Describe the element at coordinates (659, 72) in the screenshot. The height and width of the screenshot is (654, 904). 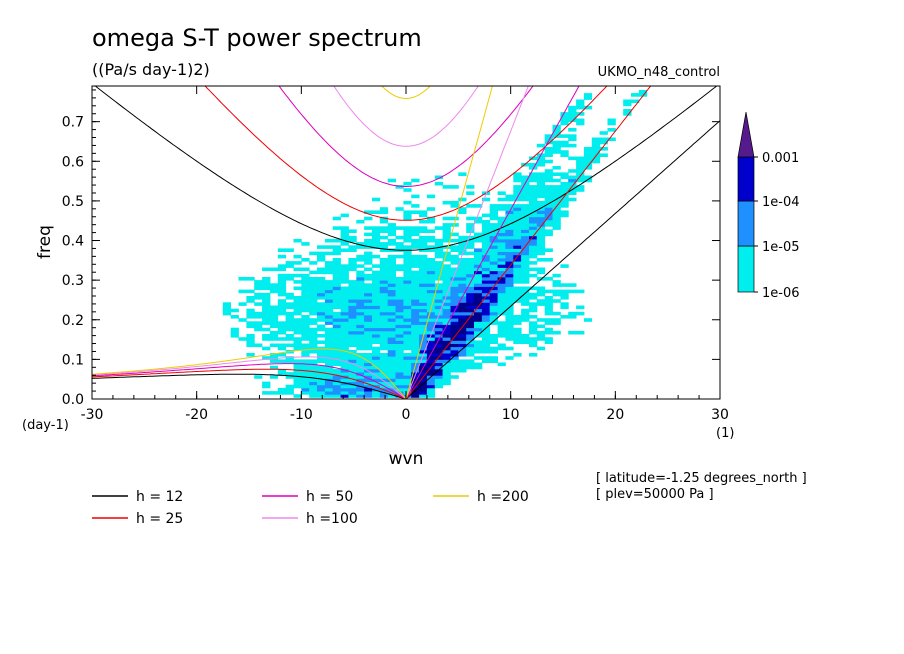
I see `dataset-label: UKMO_n48_control` at that location.